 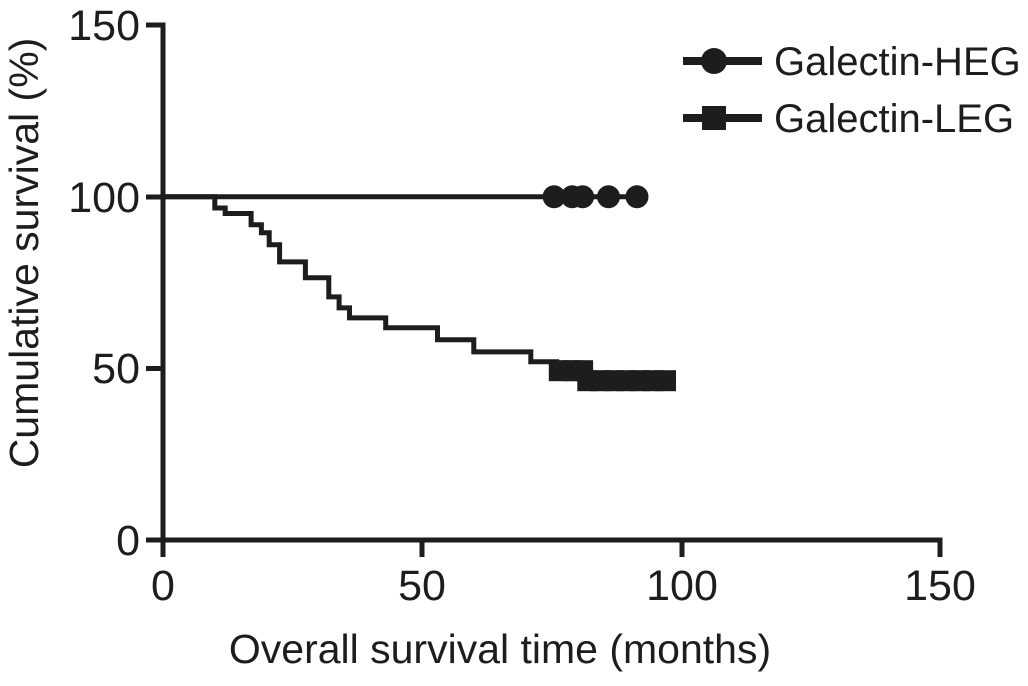 I want to click on y-tick-label-100: 100, so click(x=104, y=198).